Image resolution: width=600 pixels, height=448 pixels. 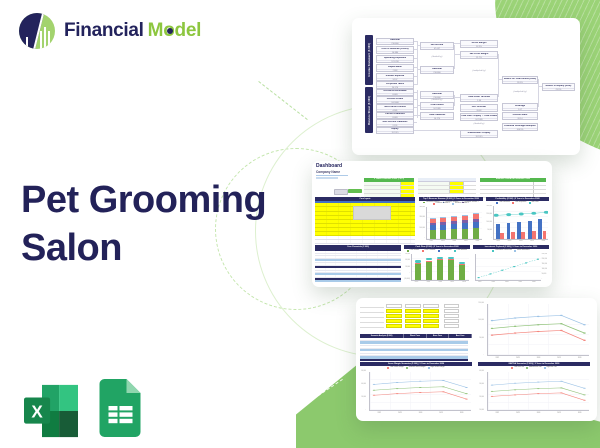 What do you see at coordinates (437, 367) in the screenshot?
I see `legend-label: High Gross Margin` at bounding box center [437, 367].